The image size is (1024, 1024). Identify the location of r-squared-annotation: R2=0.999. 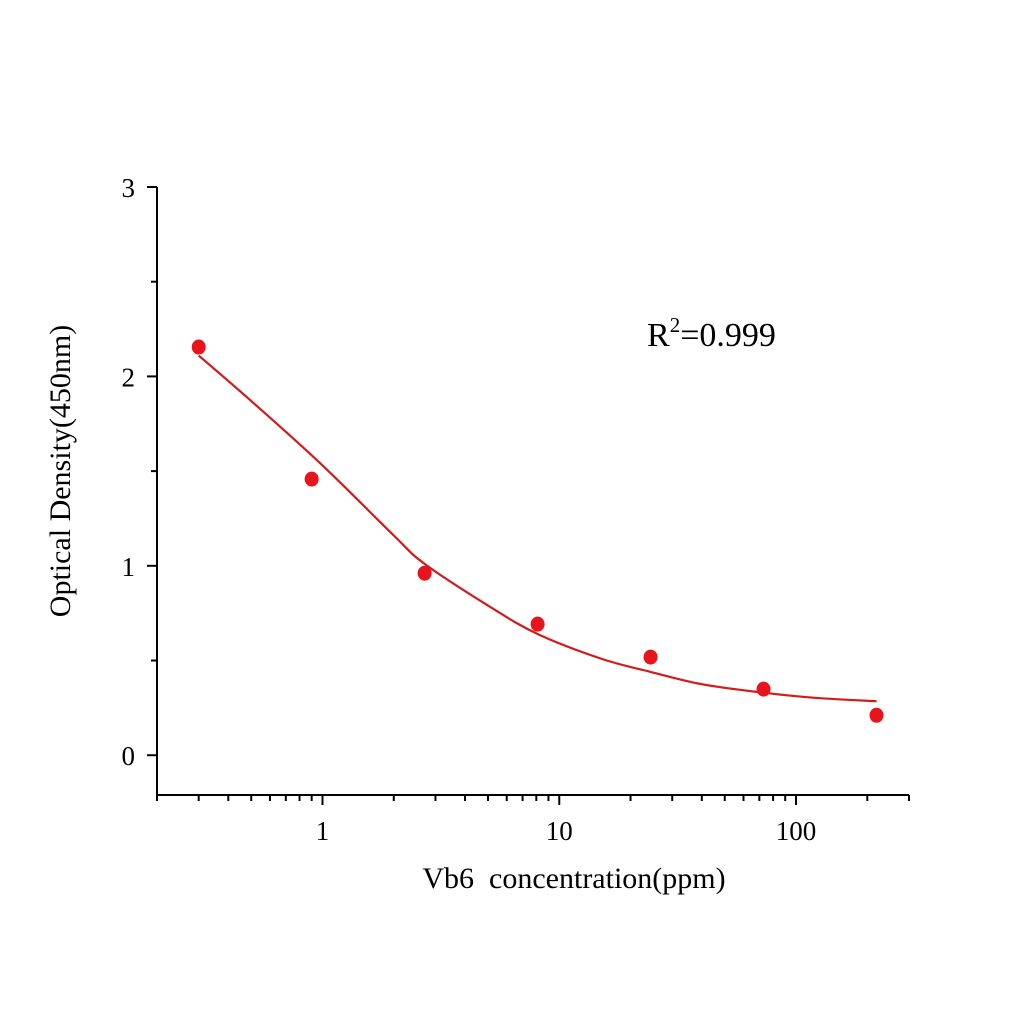
(711, 333).